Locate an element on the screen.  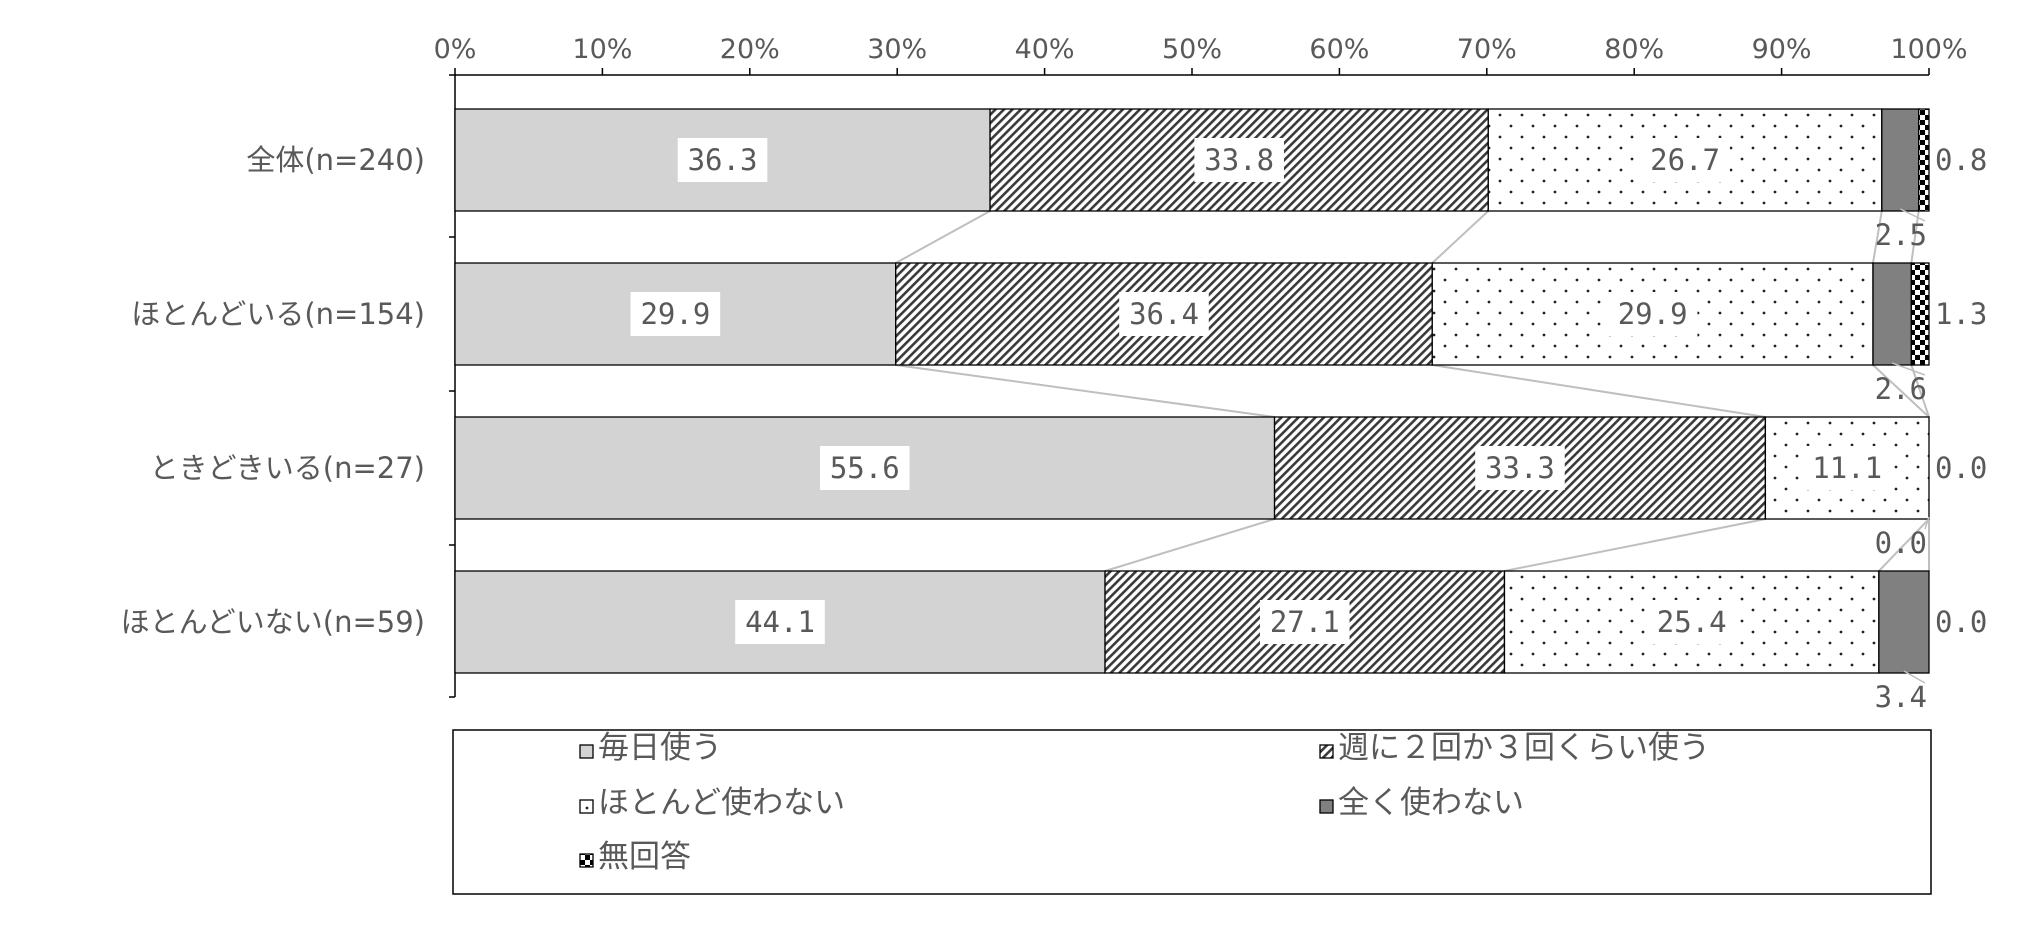
data-label: 33.3 is located at coordinates (1520, 468).